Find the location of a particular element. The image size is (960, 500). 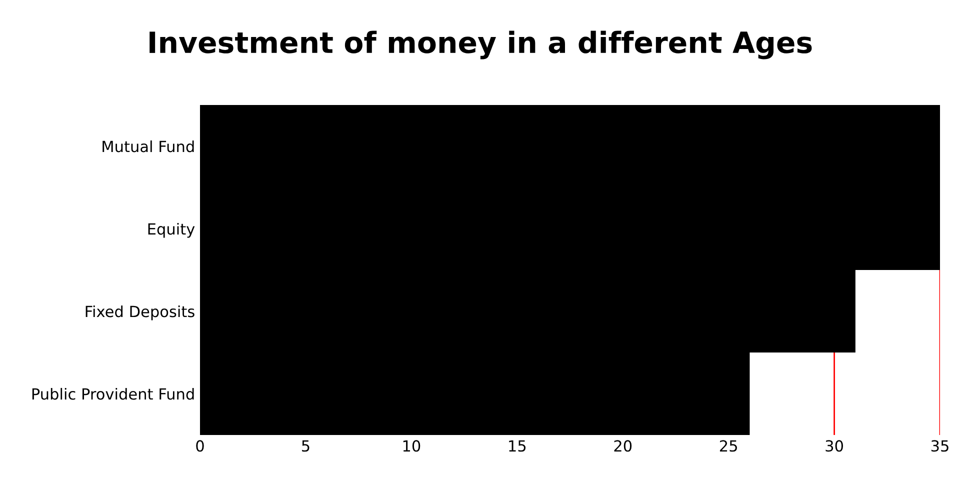

y-tick-label: Public Provident Fund is located at coordinates (113, 394).